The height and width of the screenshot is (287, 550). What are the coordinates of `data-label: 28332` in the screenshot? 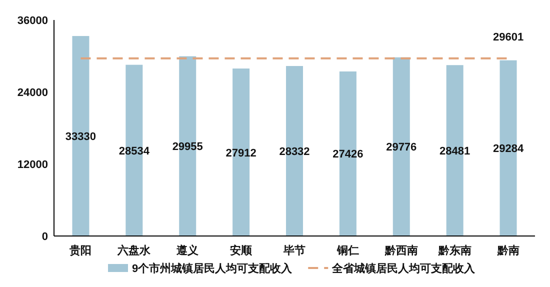 It's located at (294, 152).